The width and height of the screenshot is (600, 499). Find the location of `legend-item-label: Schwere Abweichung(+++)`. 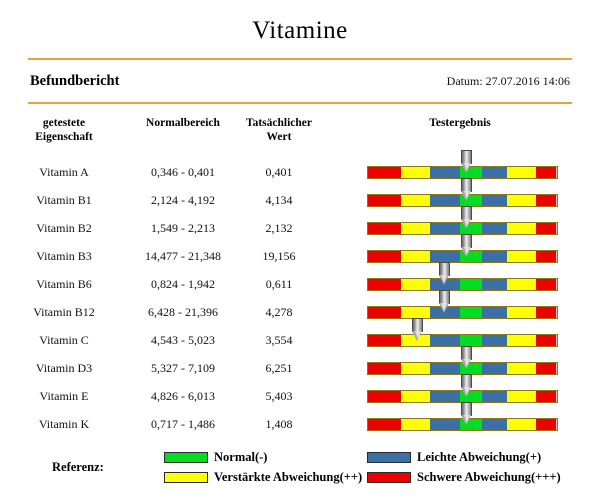

legend-item-label: Schwere Abweichung(+++) is located at coordinates (489, 477).